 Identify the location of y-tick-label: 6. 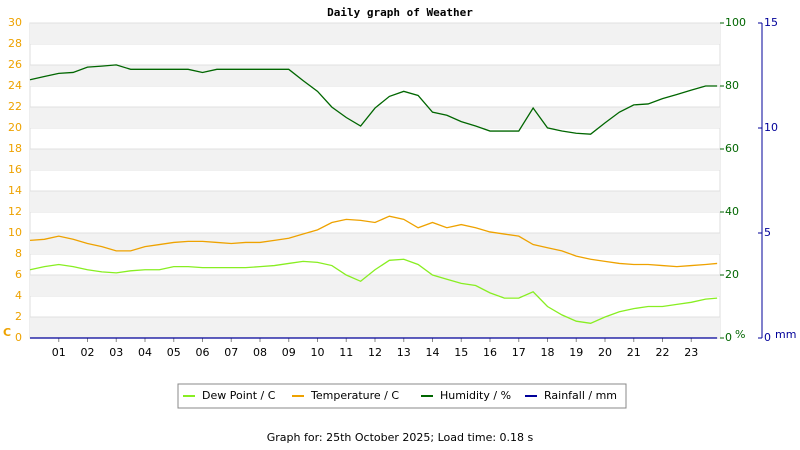
(18, 274).